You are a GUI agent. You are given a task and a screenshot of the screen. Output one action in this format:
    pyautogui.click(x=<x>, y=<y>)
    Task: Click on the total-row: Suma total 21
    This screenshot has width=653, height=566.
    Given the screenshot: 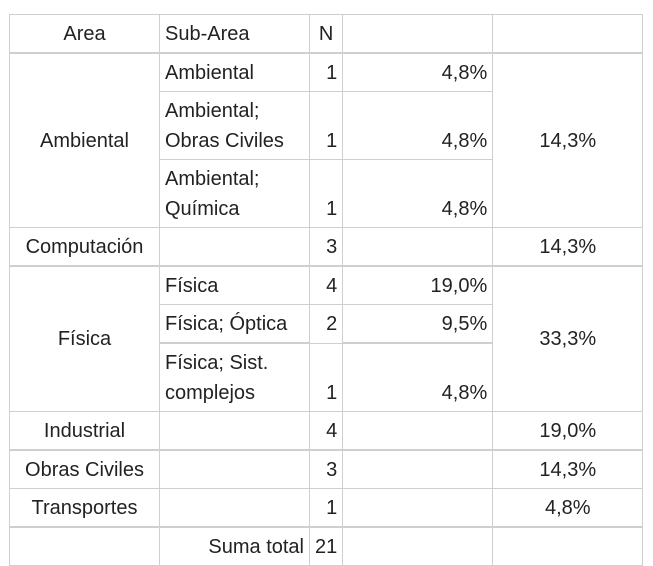 What is the action you would take?
    pyautogui.click(x=326, y=546)
    